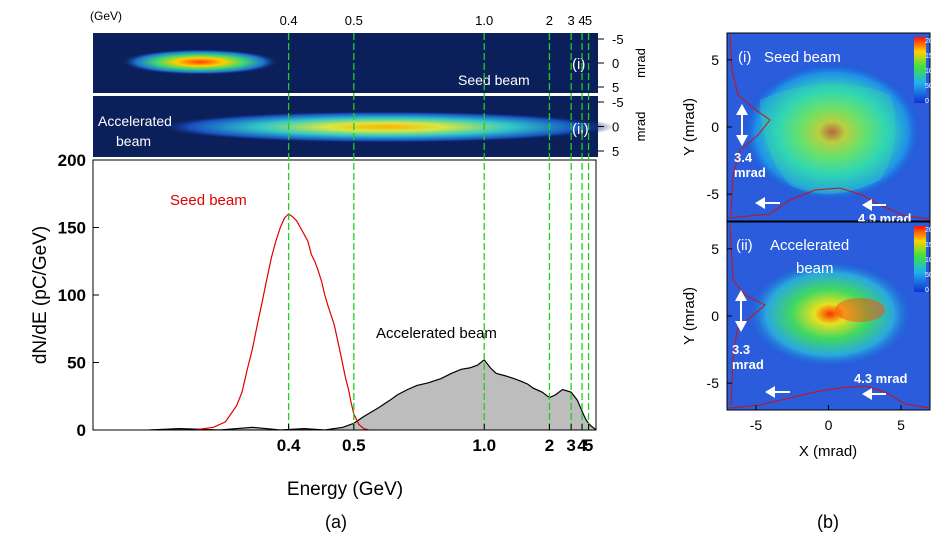 This screenshot has width=933, height=542. Describe the element at coordinates (741, 311) in the screenshot. I see `map-ii-vertical-arrow` at that location.